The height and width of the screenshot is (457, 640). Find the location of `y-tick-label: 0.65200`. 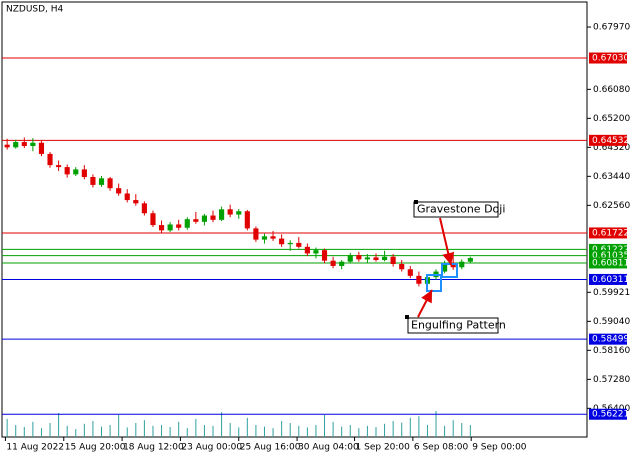

y-tick-label: 0.65200 is located at coordinates (611, 119).